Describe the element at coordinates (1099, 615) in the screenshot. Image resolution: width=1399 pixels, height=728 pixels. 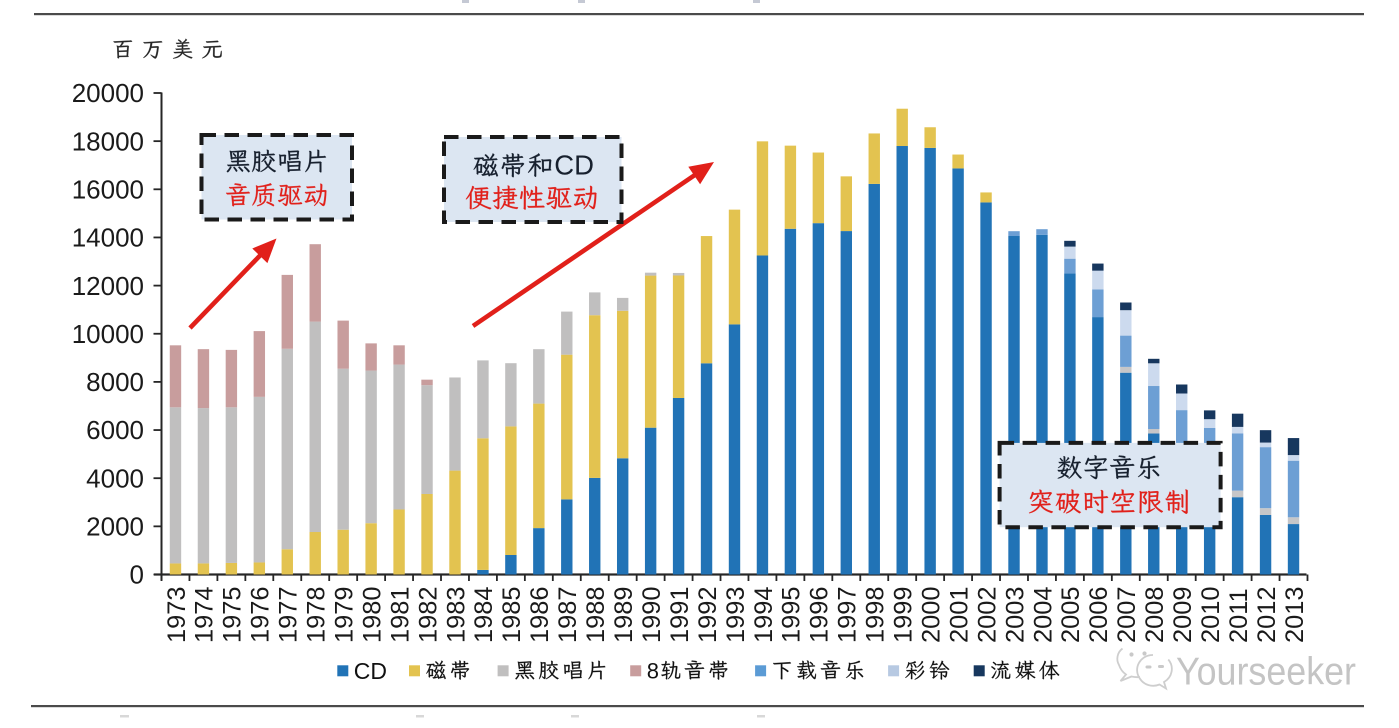
I see `svg-text: 2006` at that location.